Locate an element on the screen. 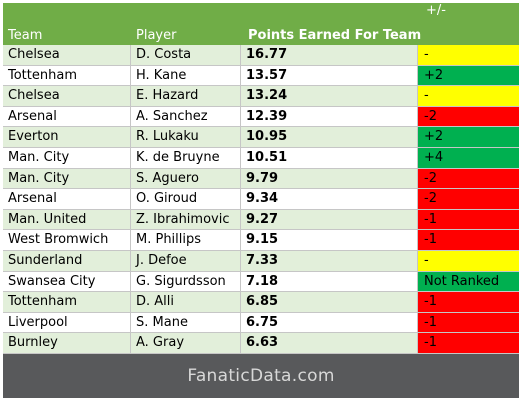 Image resolution: width=519 pixels, height=400 pixels. table-row: Tottenham H. Kane 13.57 +2 is located at coordinates (261, 76).